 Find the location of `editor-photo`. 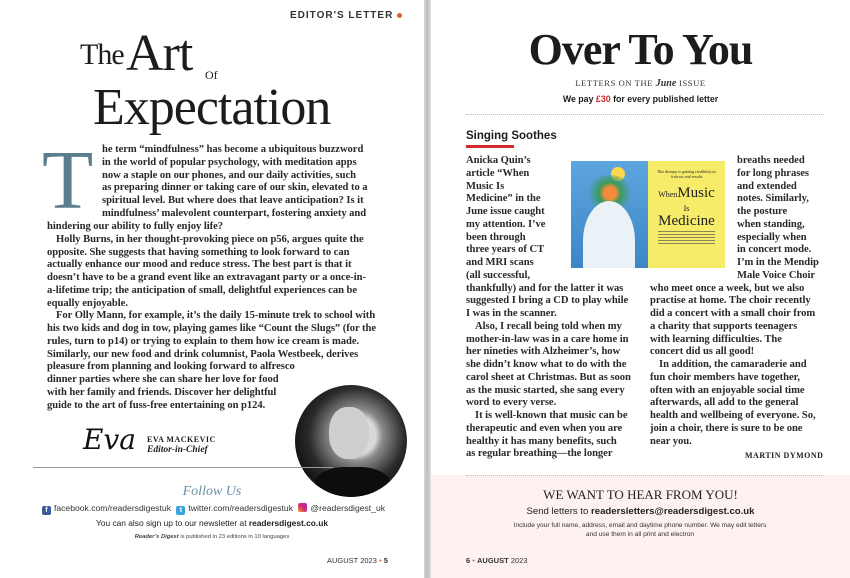

editor-photo is located at coordinates (351, 441).